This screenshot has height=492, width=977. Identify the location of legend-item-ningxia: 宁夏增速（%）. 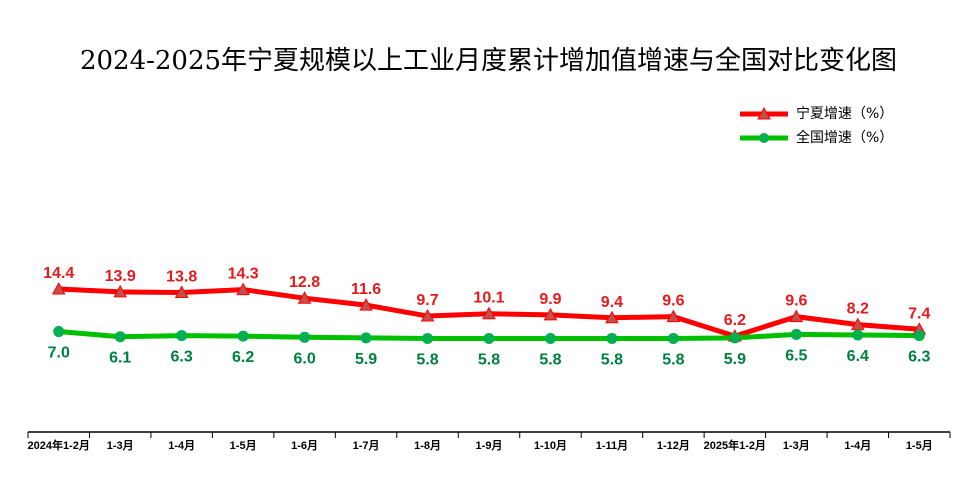
(815, 113).